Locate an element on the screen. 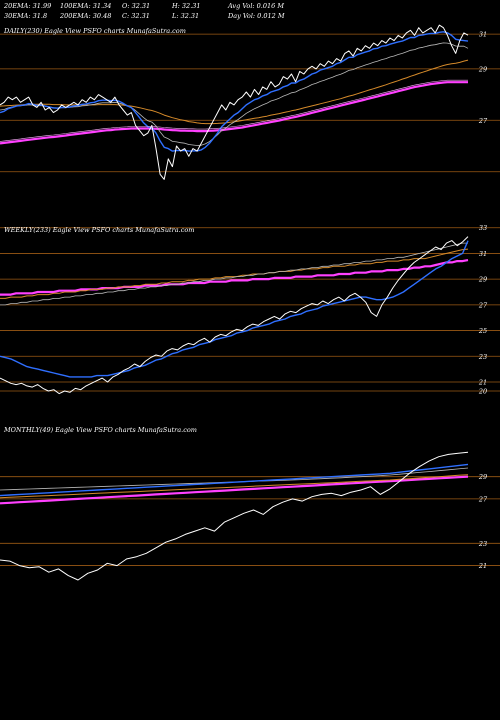 The height and width of the screenshot is (720, 500). weekly-y-tick-label: 25 is located at coordinates (482, 331).